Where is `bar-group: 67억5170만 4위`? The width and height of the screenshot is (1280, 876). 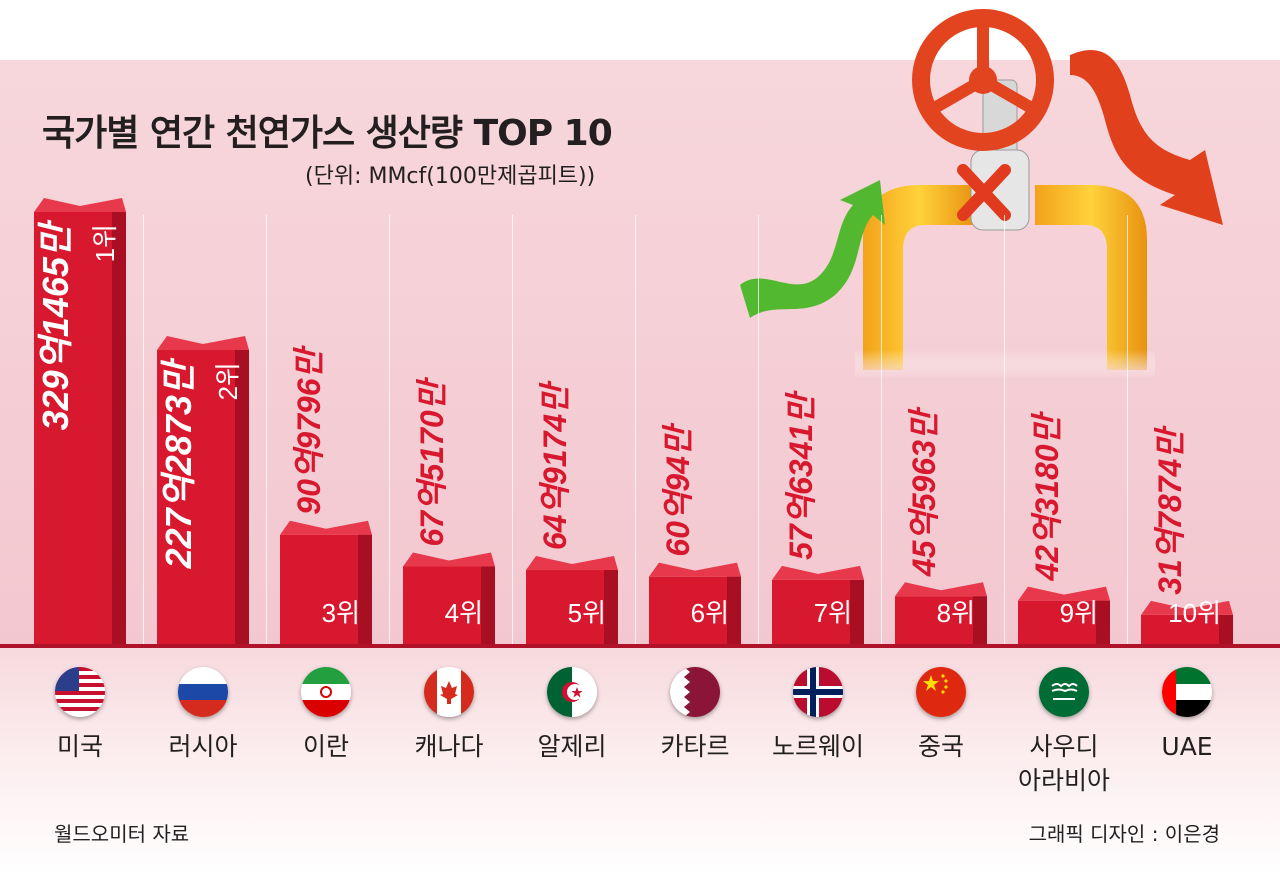
bar-group: 67억5170만 4위 is located at coordinates (449, 510).